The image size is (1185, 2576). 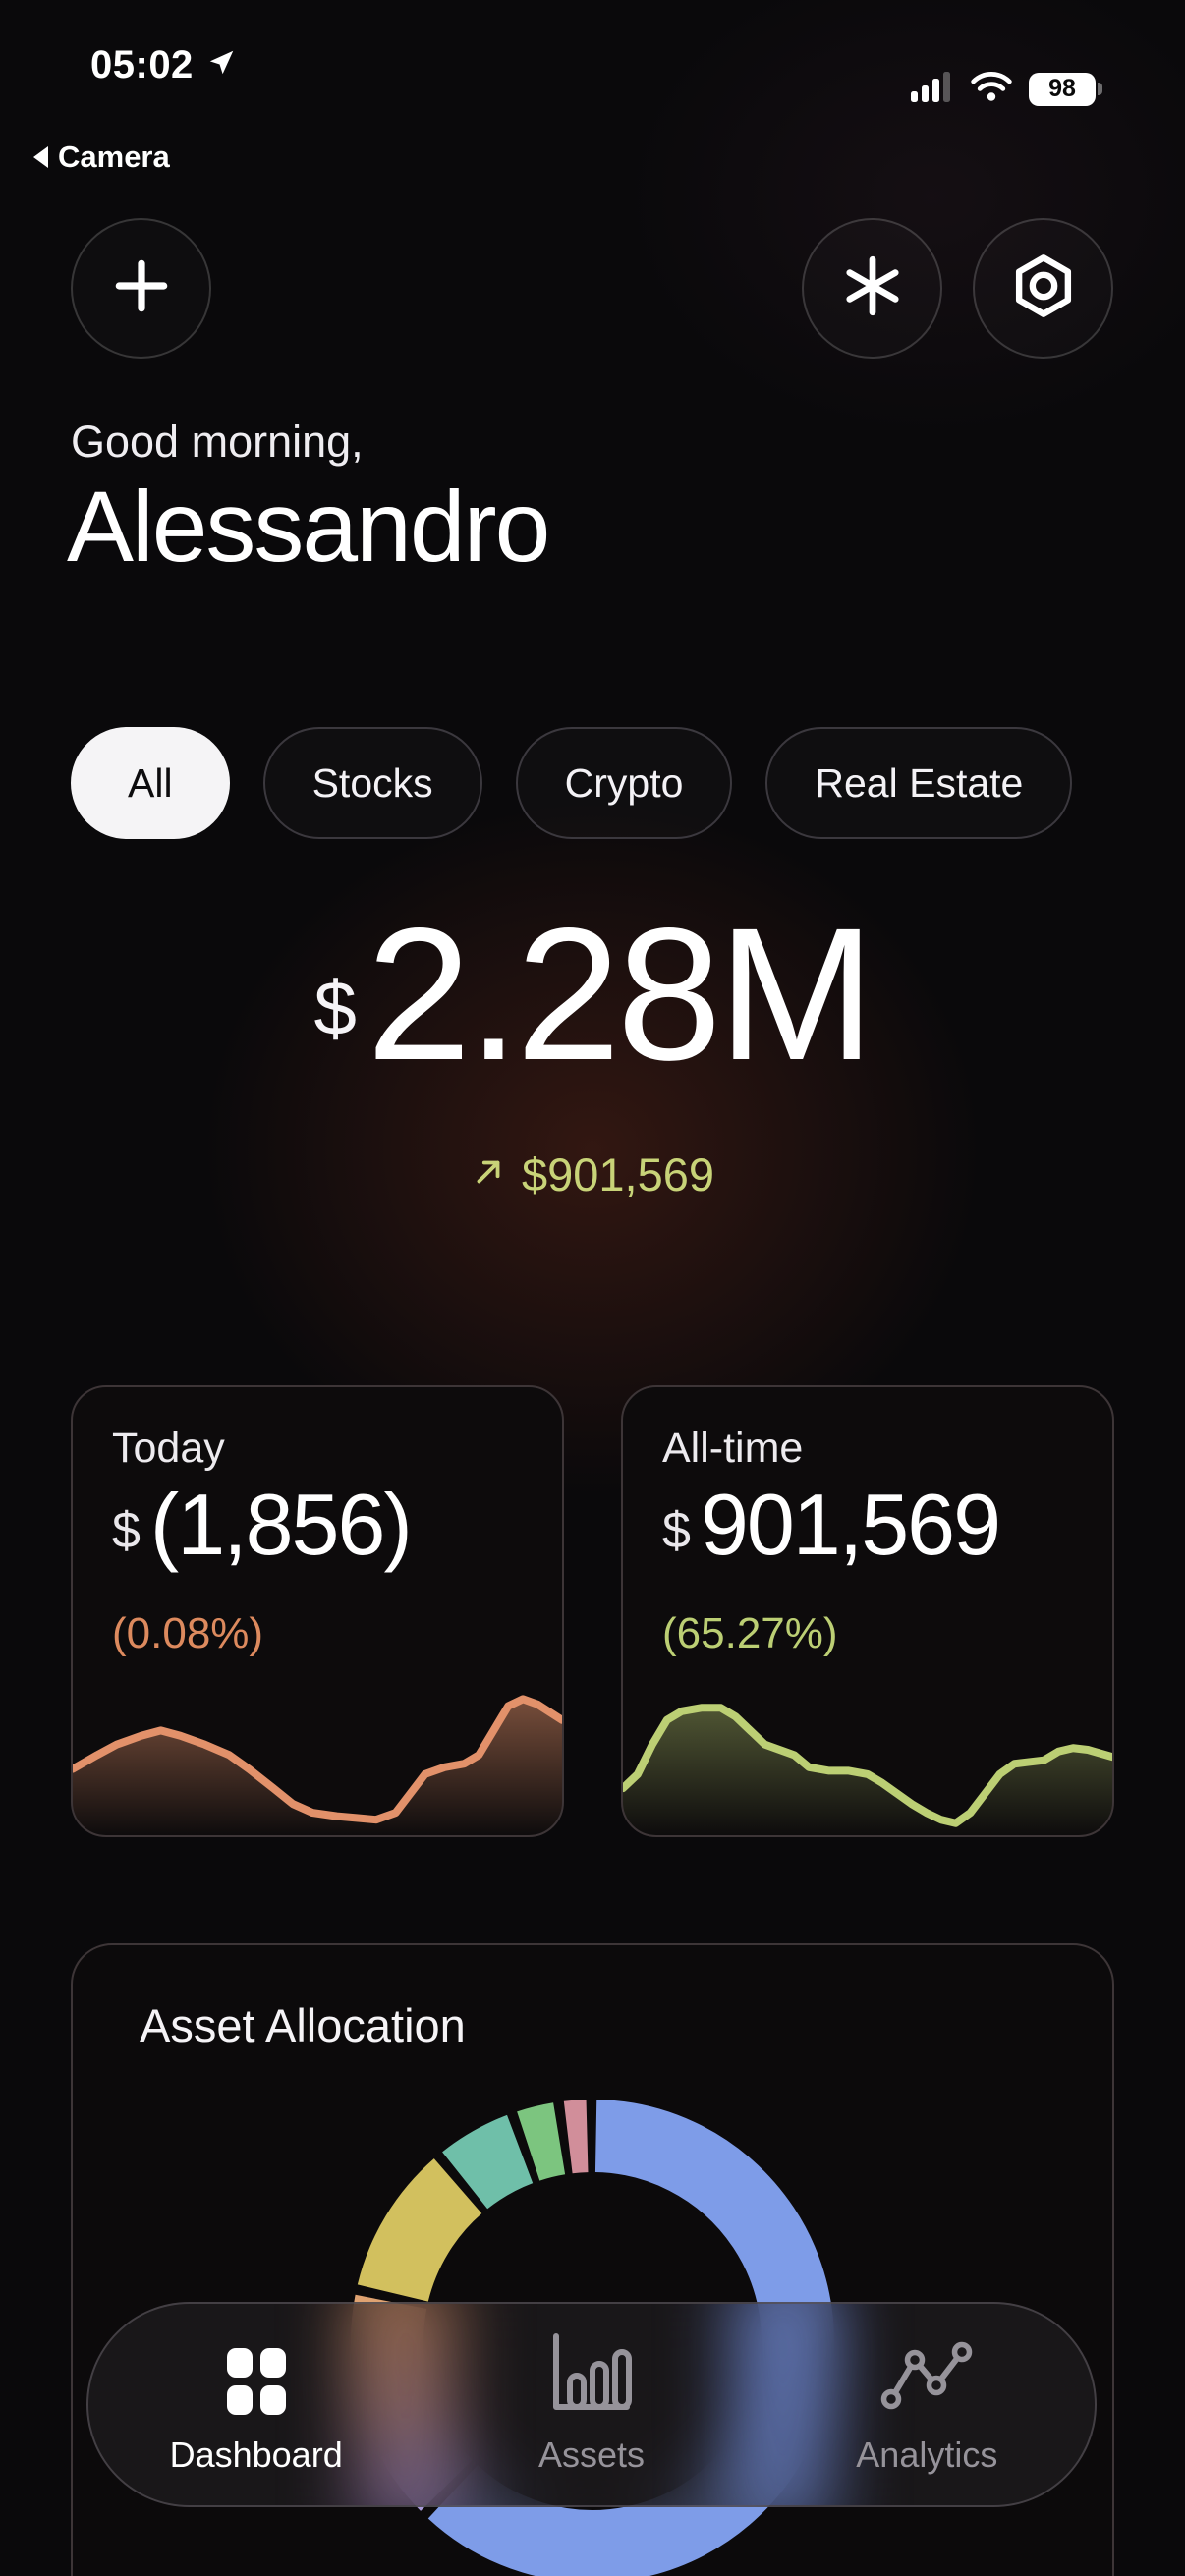 I want to click on back-to-app-button: Camera, so click(x=102, y=157).